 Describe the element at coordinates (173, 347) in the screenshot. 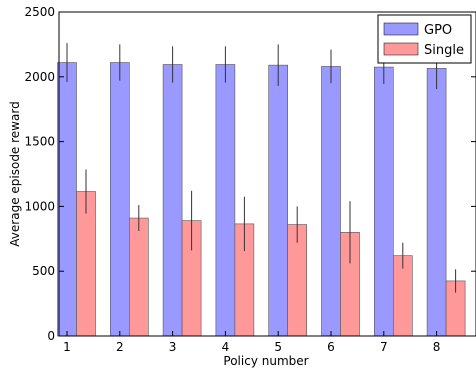

I see `x-tick-label-3: 3` at that location.